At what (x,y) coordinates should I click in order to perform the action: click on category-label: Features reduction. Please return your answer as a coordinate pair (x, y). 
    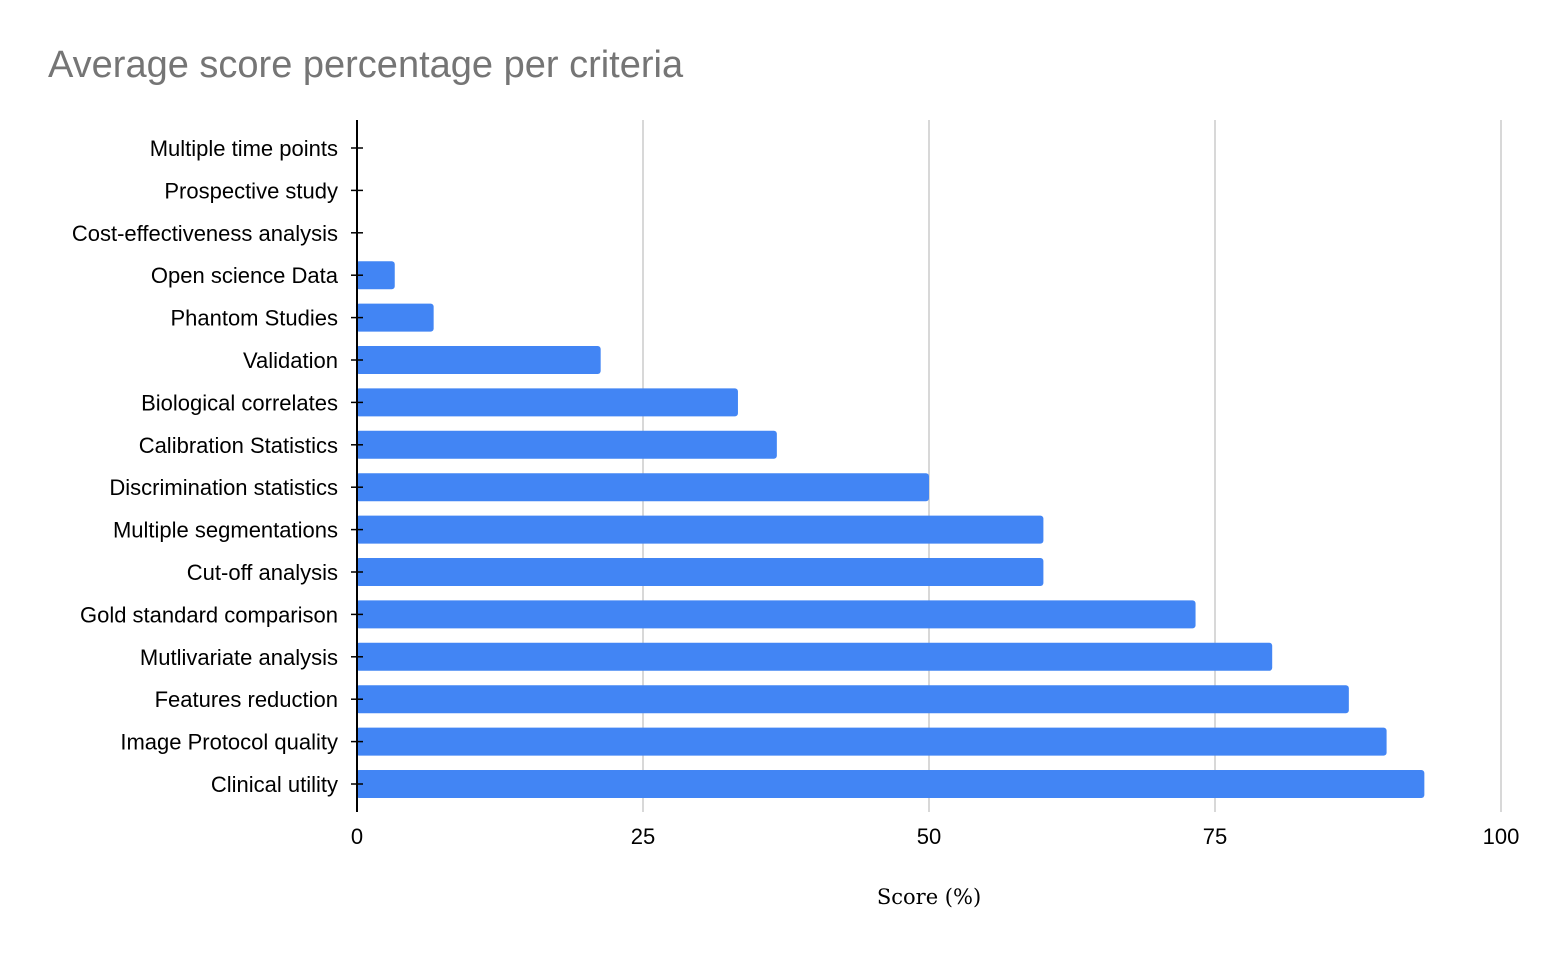
    Looking at the image, I should click on (246, 699).